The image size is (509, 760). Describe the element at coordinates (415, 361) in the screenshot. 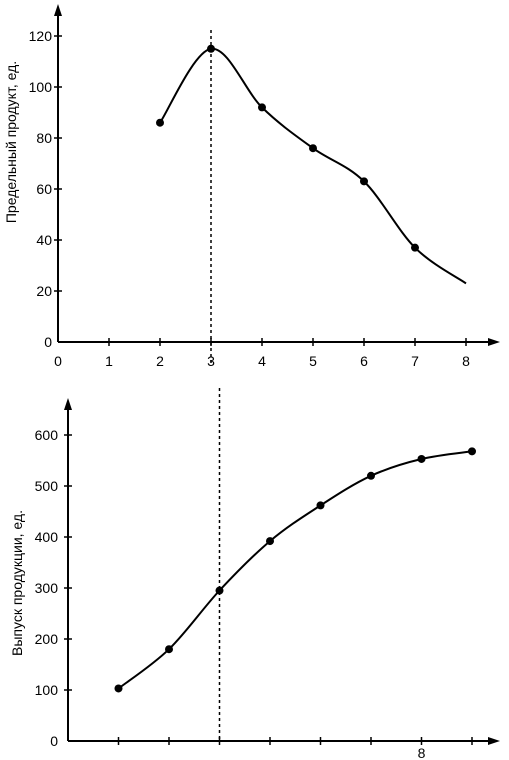

I see `x-tick-label-top: 7` at that location.